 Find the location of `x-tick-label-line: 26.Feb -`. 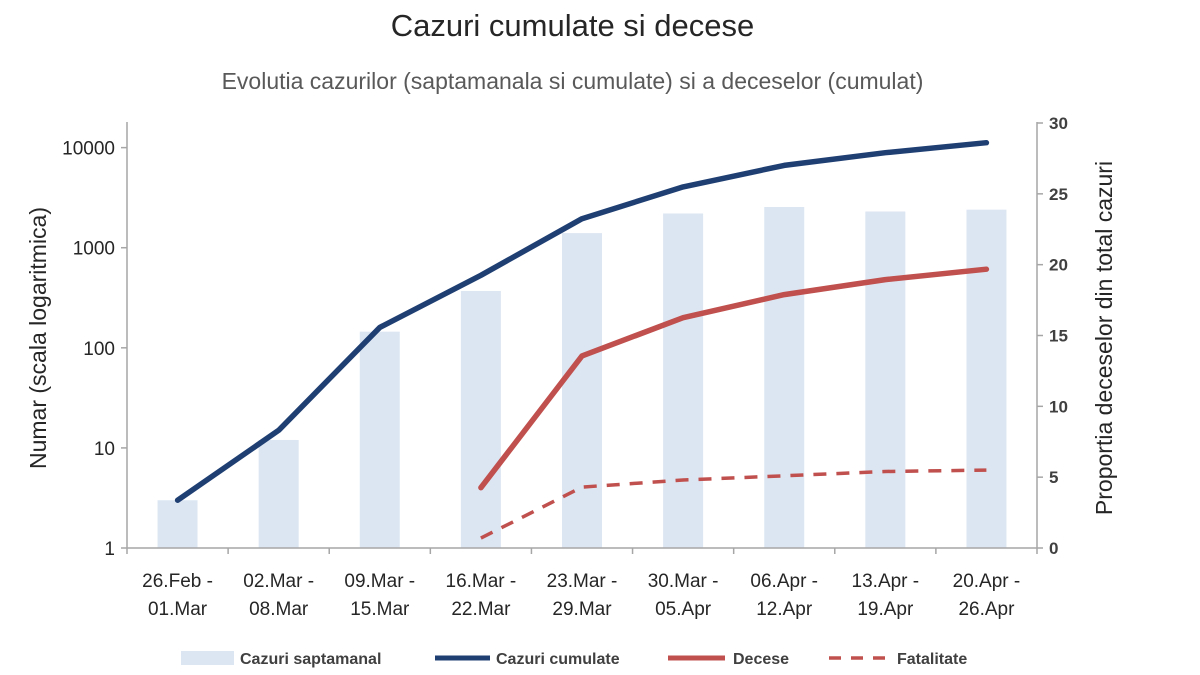

x-tick-label-line: 26.Feb - is located at coordinates (177, 581).